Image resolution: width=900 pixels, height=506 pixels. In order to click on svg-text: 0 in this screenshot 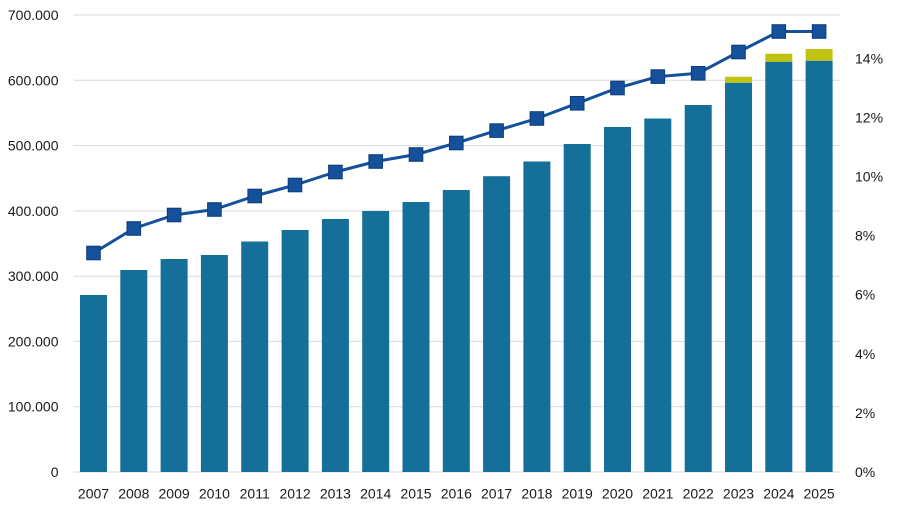, I will do `click(55, 472)`.